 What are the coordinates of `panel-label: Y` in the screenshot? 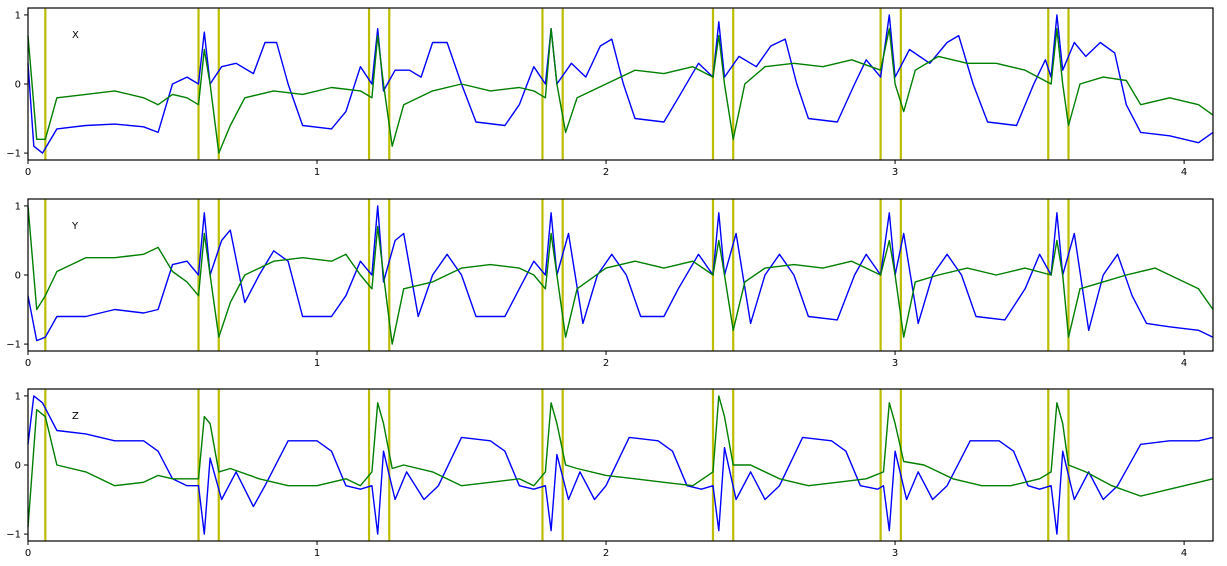 It's located at (75, 226).